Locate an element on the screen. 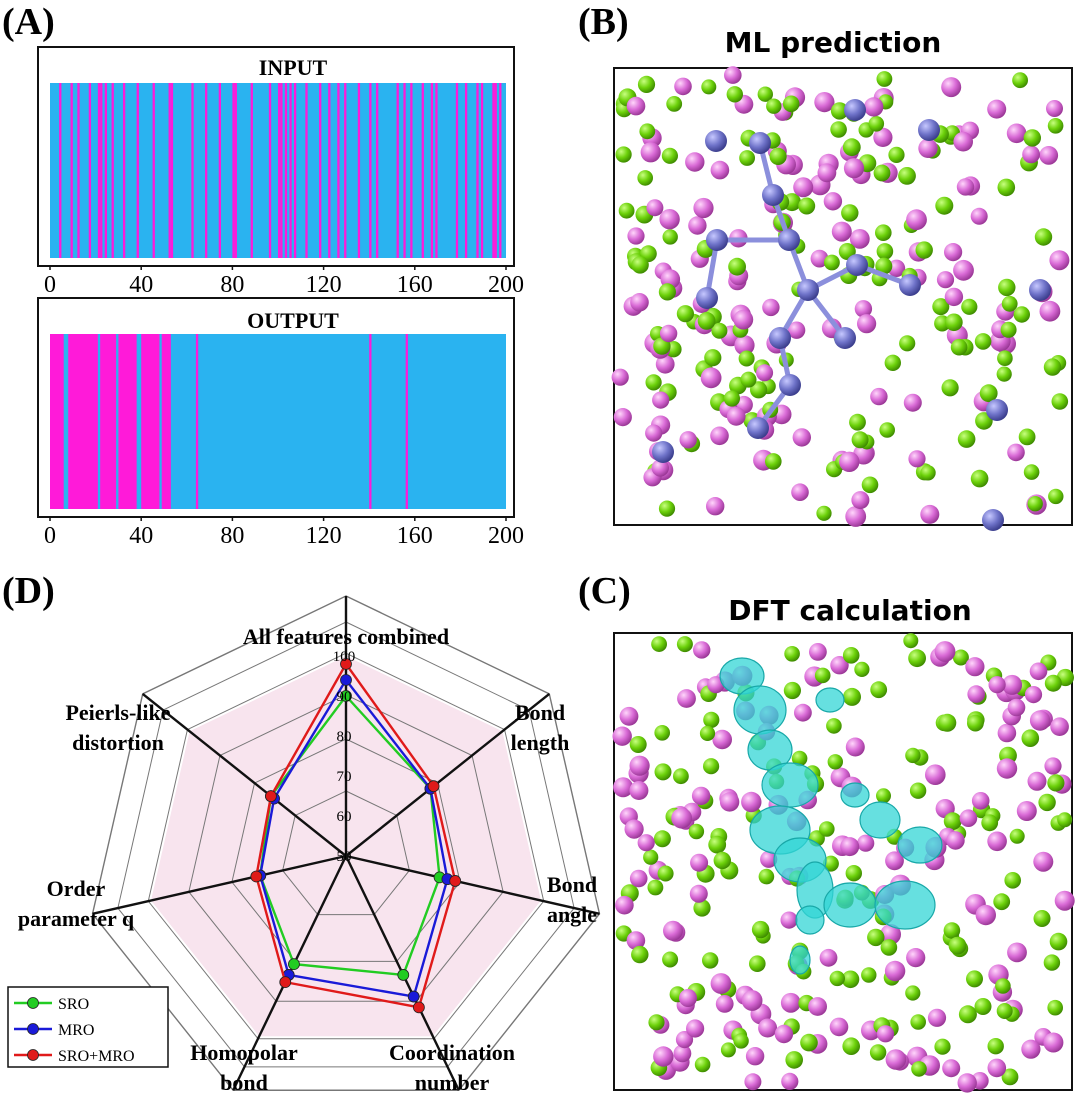  axis-label: number is located at coordinates (452, 1082).